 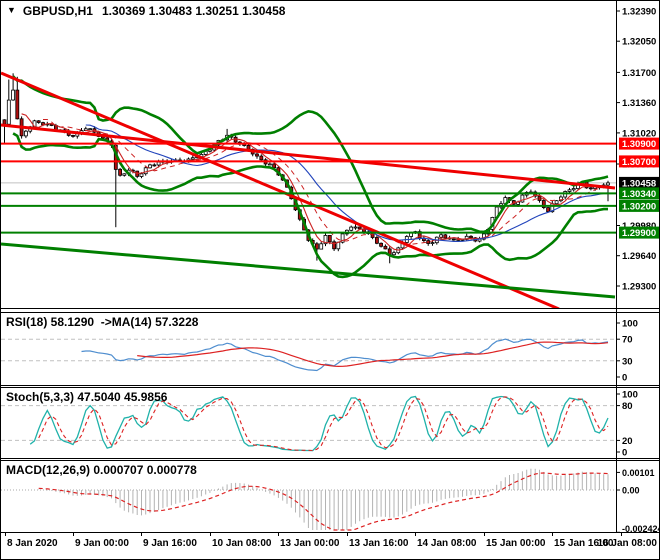 I want to click on stochastic-panel: 100 80 20 0 Stoch(5,3,3) 47.5040 45.9856, so click(x=330, y=423).